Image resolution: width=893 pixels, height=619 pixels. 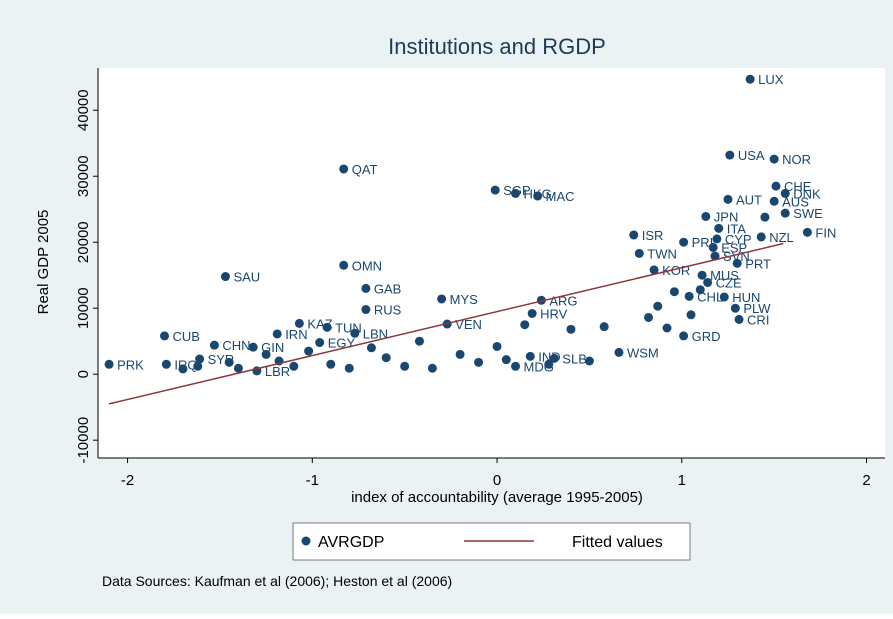 What do you see at coordinates (367, 265) in the screenshot?
I see `point-label: OMN` at bounding box center [367, 265].